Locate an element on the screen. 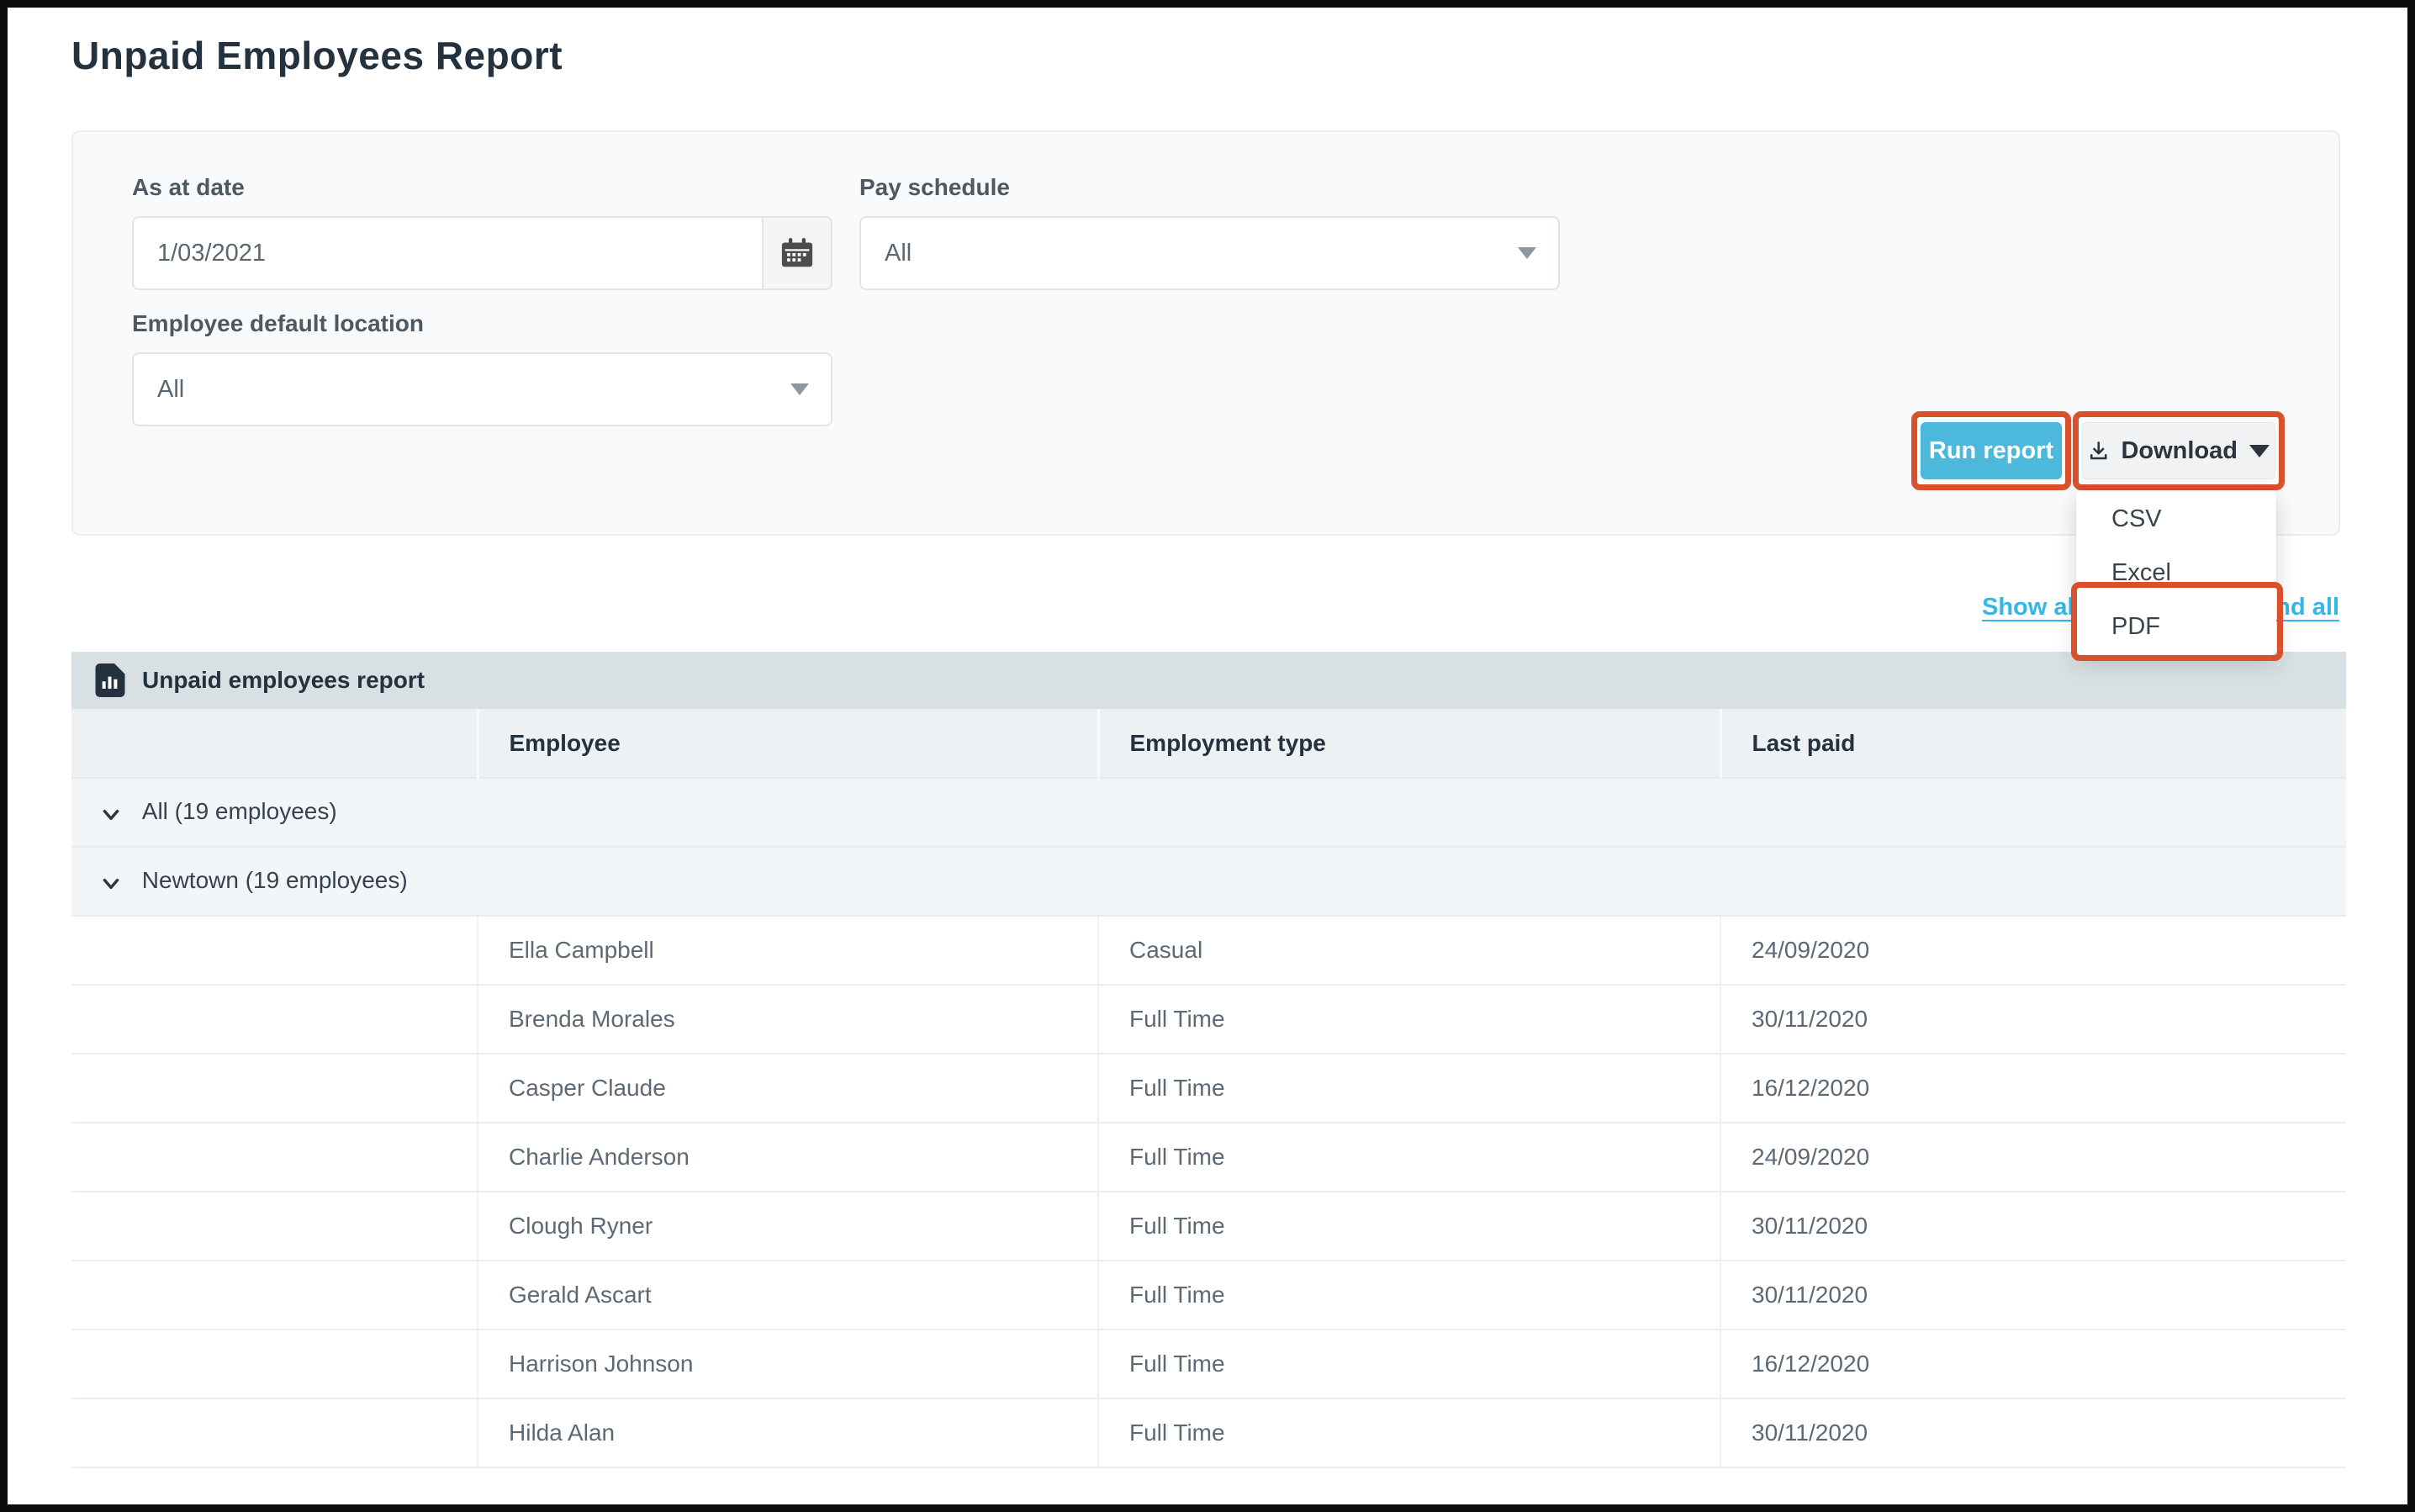  column-header-expand is located at coordinates (274, 744).